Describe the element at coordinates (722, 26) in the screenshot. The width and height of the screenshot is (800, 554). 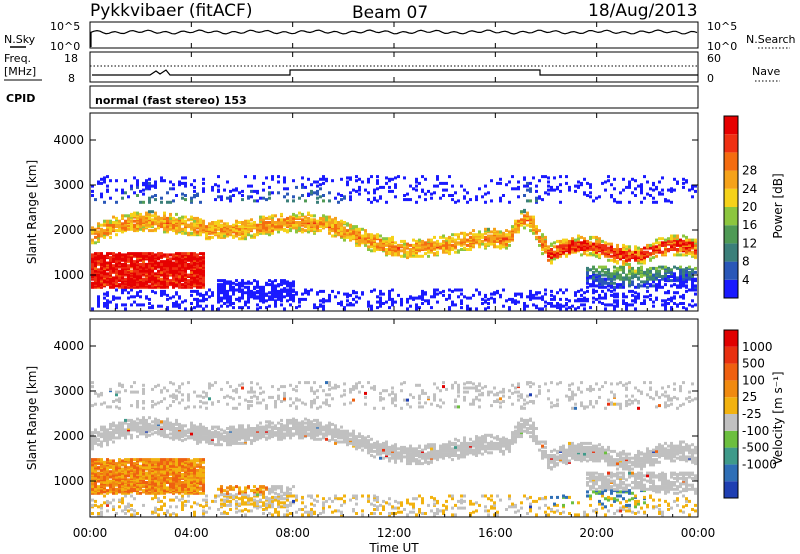
I see `nsearch-tick-high: 10^5` at that location.